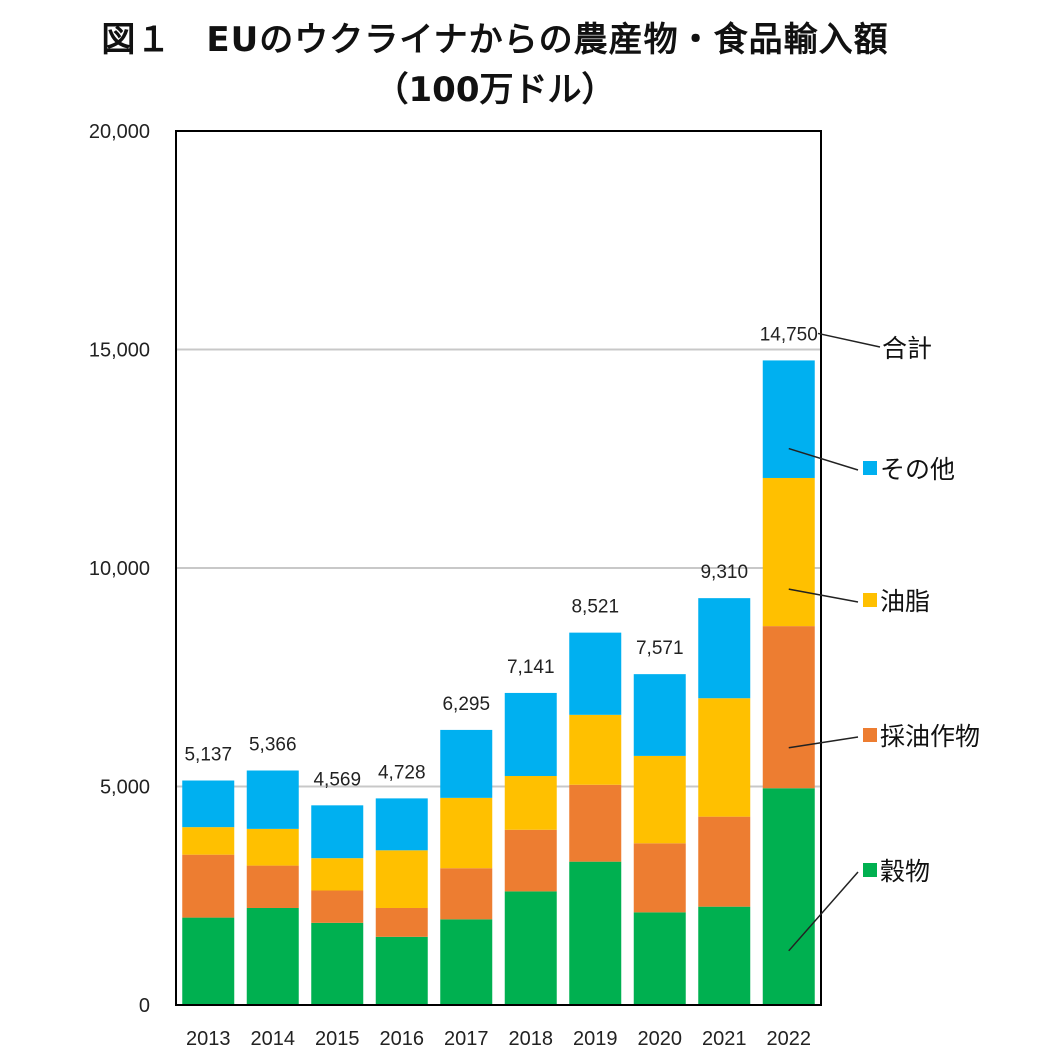 The image size is (1057, 1064). I want to click on total-data-label: 6,295, so click(466, 704).